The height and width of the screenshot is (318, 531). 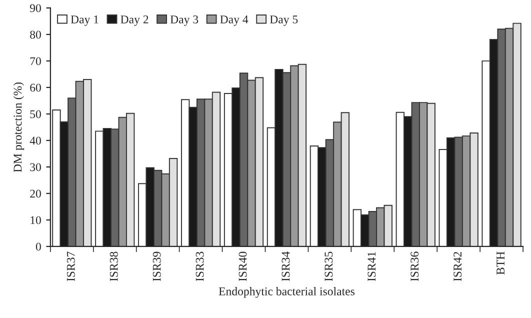 What do you see at coordinates (156, 267) in the screenshot?
I see `x-tick-label: ISR39` at bounding box center [156, 267].